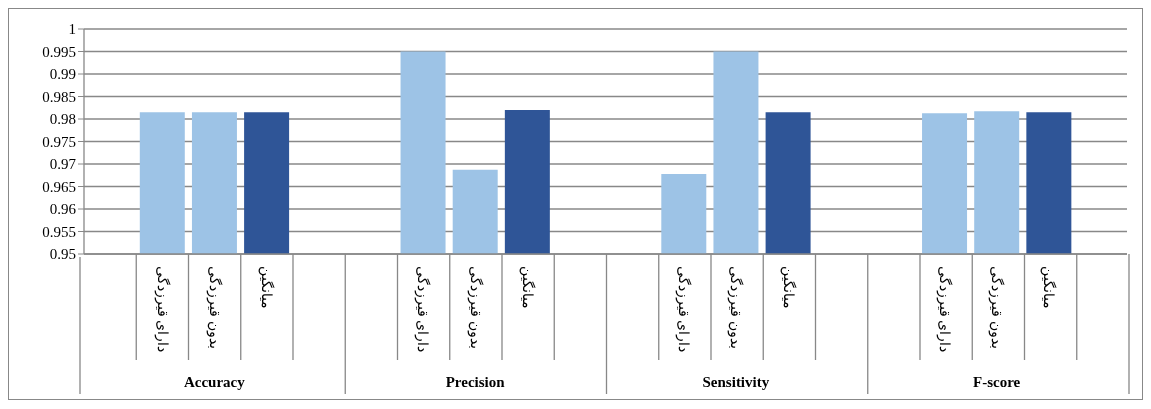  Describe the element at coordinates (59, 51) in the screenshot. I see `y-tick-label: 0.995` at that location.